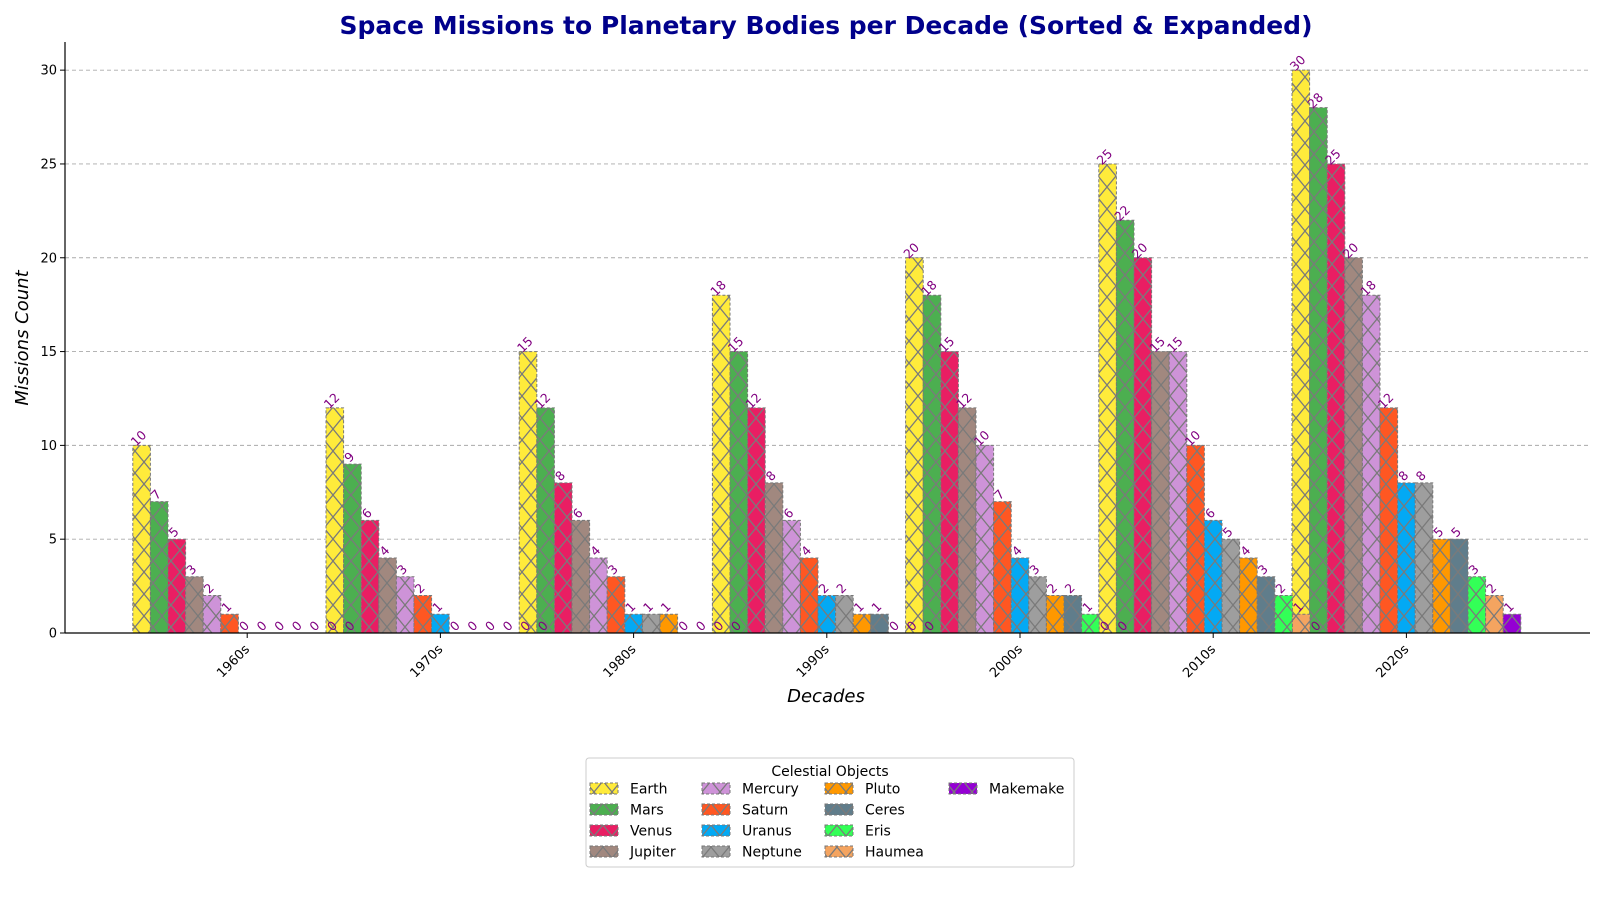 This screenshot has width=1600, height=900. I want to click on x-axis-label: Decades, so click(826, 696).